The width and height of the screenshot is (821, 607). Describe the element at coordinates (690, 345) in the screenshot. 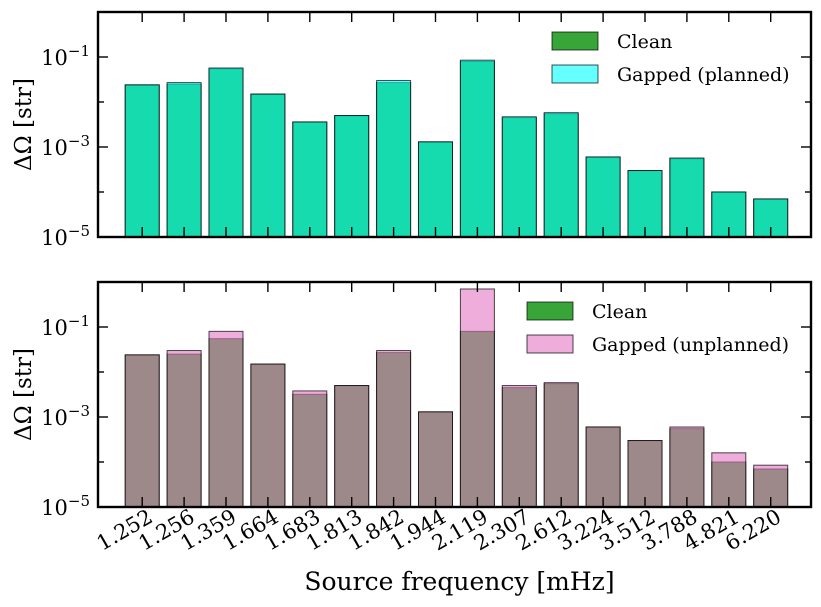

I see `legend-label-2: Gapped (unplanned)` at that location.